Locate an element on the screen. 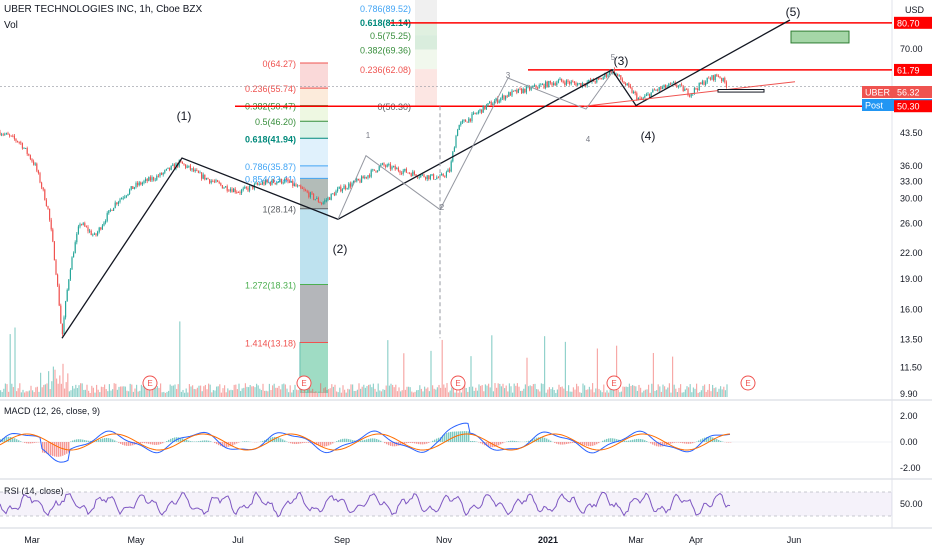 The width and height of the screenshot is (932, 550). fib-level-label: 0(64.27) is located at coordinates (279, 64).